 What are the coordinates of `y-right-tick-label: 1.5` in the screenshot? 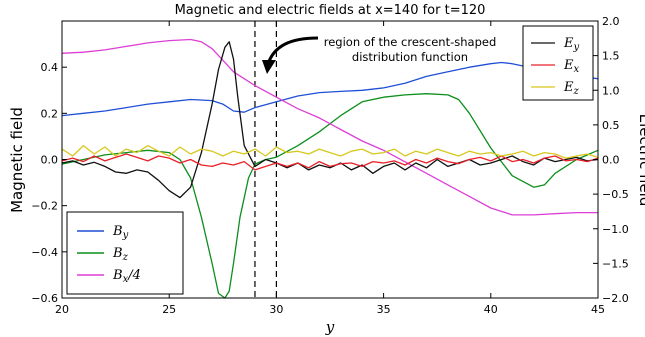 It's located at (611, 56).